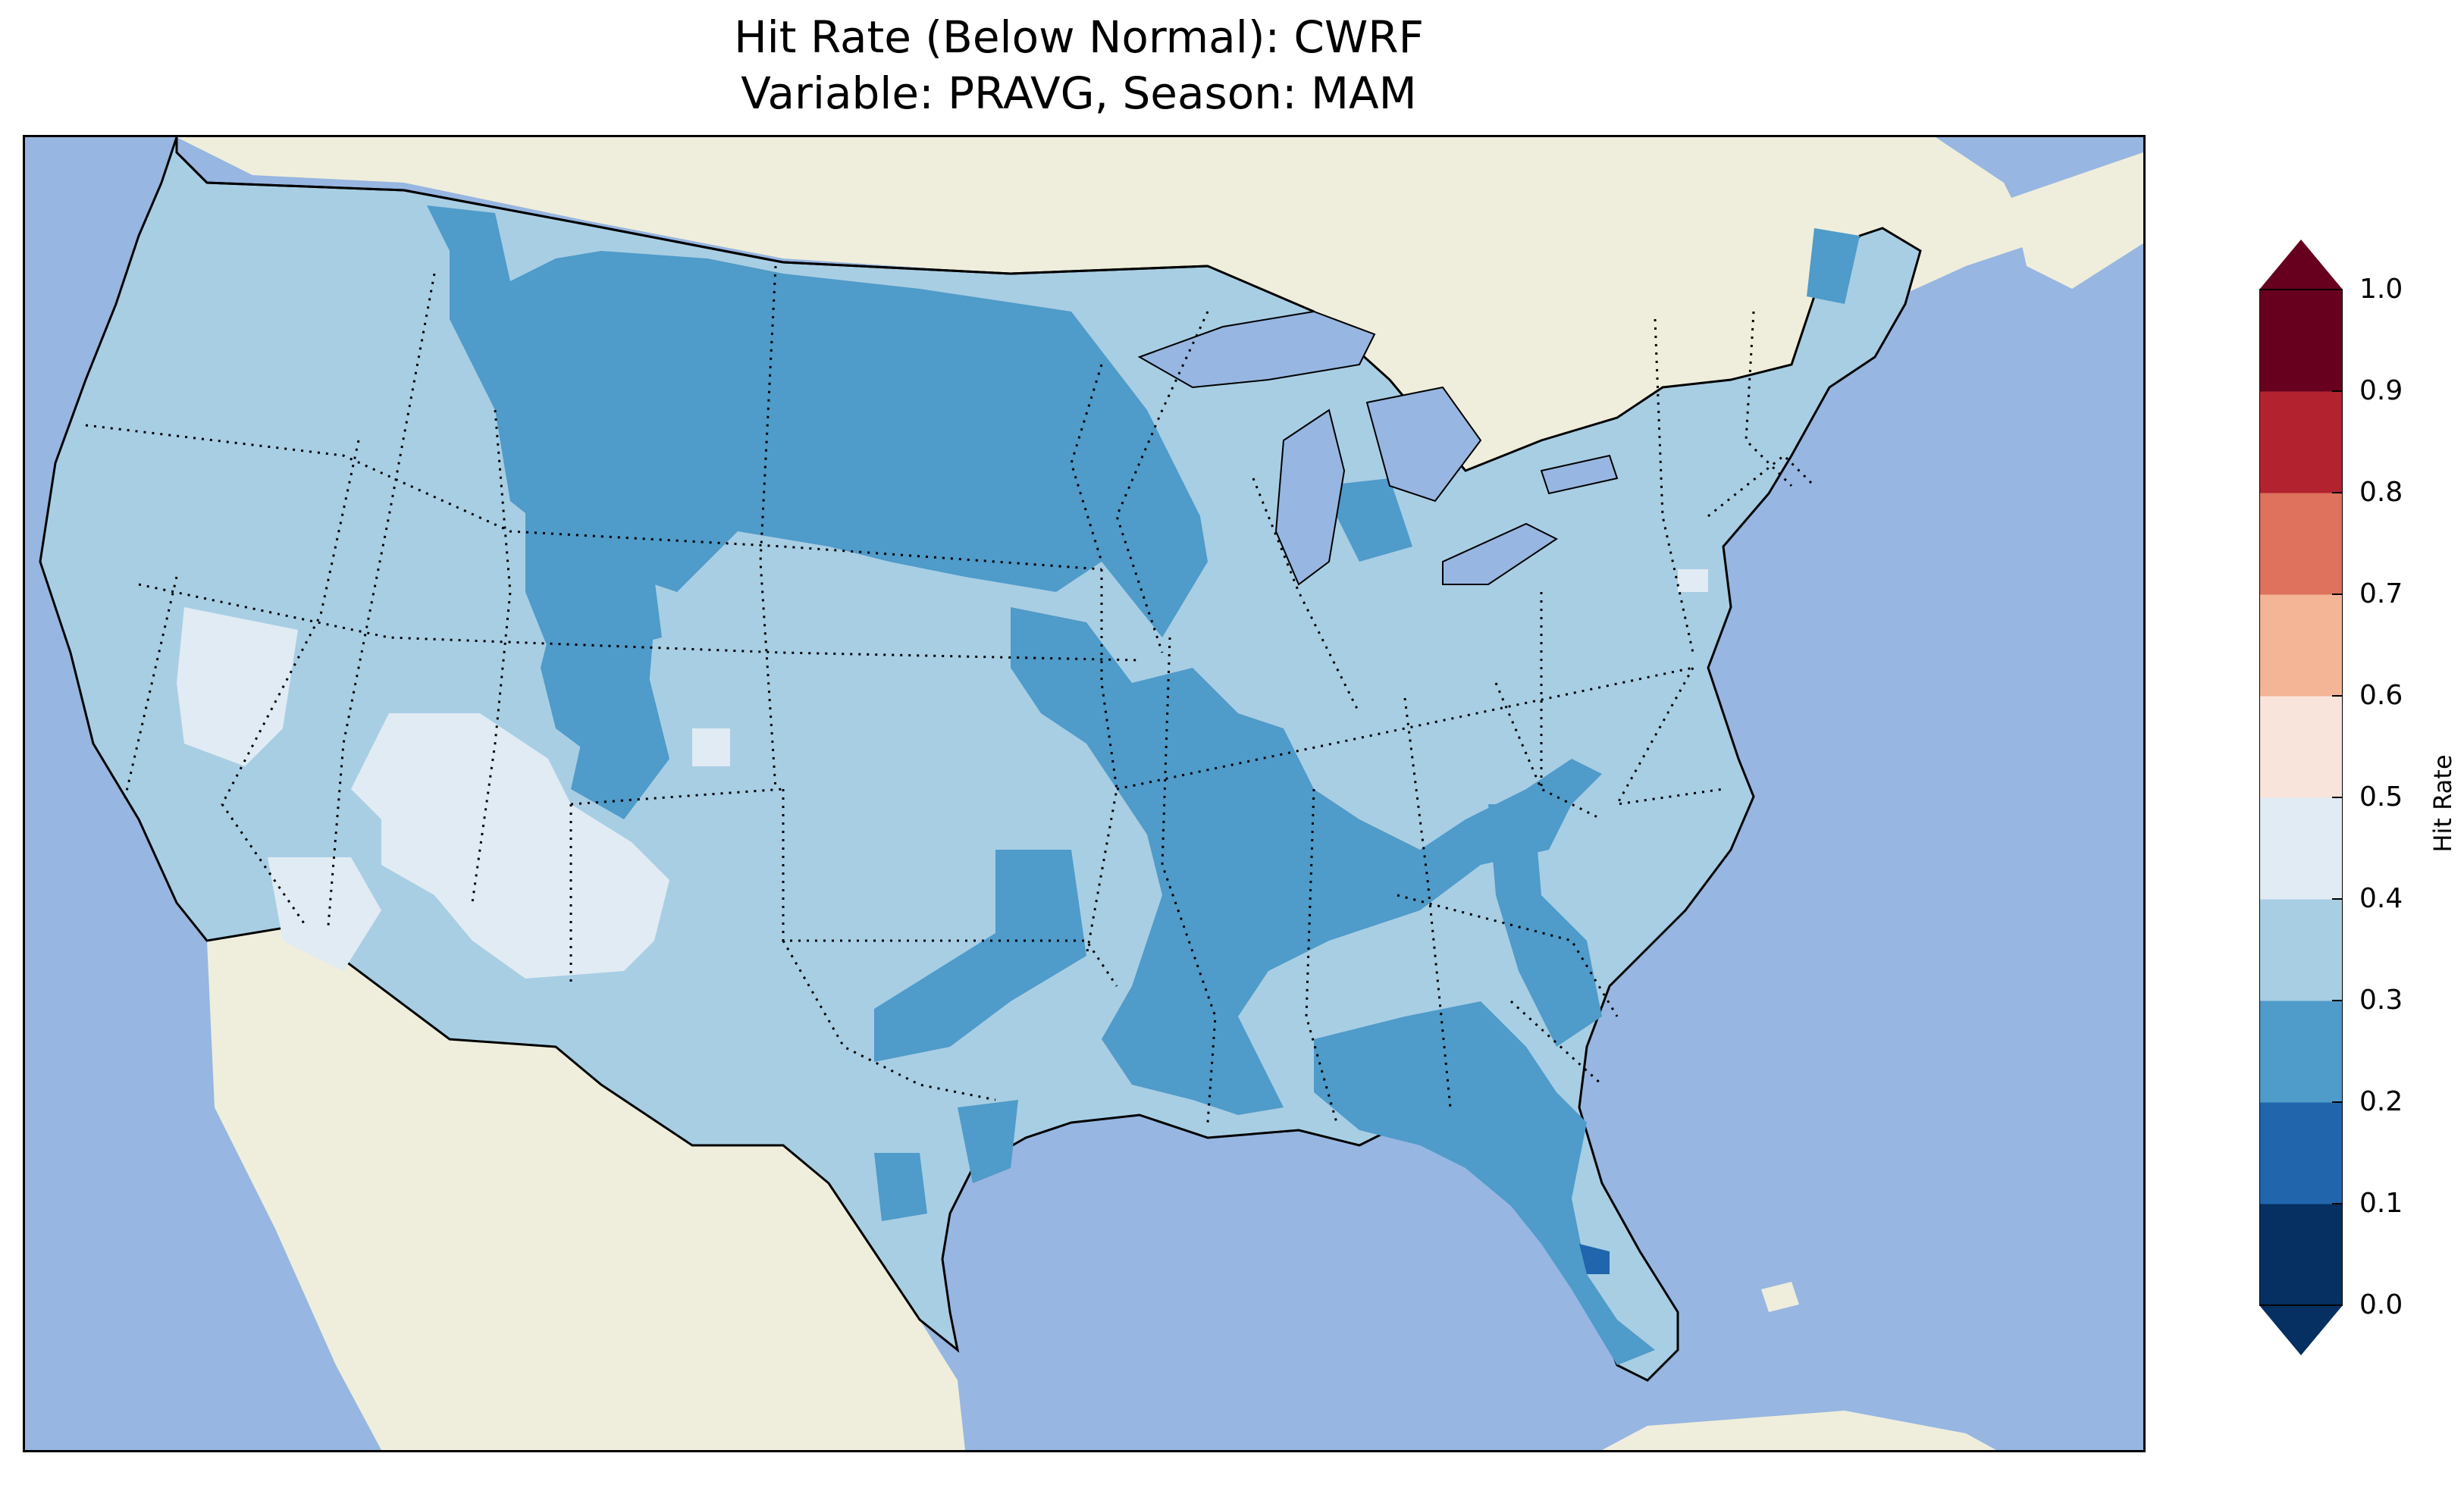 This screenshot has width=2464, height=1494. What do you see at coordinates (2381, 1203) in the screenshot?
I see `colorbar-tick-label: 0.1` at bounding box center [2381, 1203].